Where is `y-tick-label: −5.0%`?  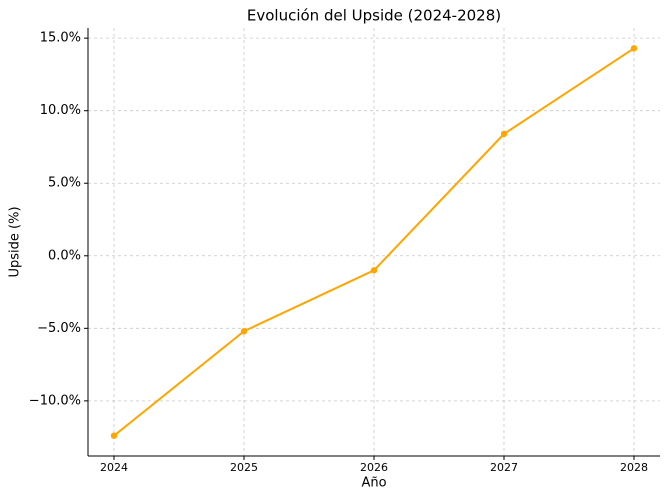
y-tick-label: −5.0% is located at coordinates (59, 328).